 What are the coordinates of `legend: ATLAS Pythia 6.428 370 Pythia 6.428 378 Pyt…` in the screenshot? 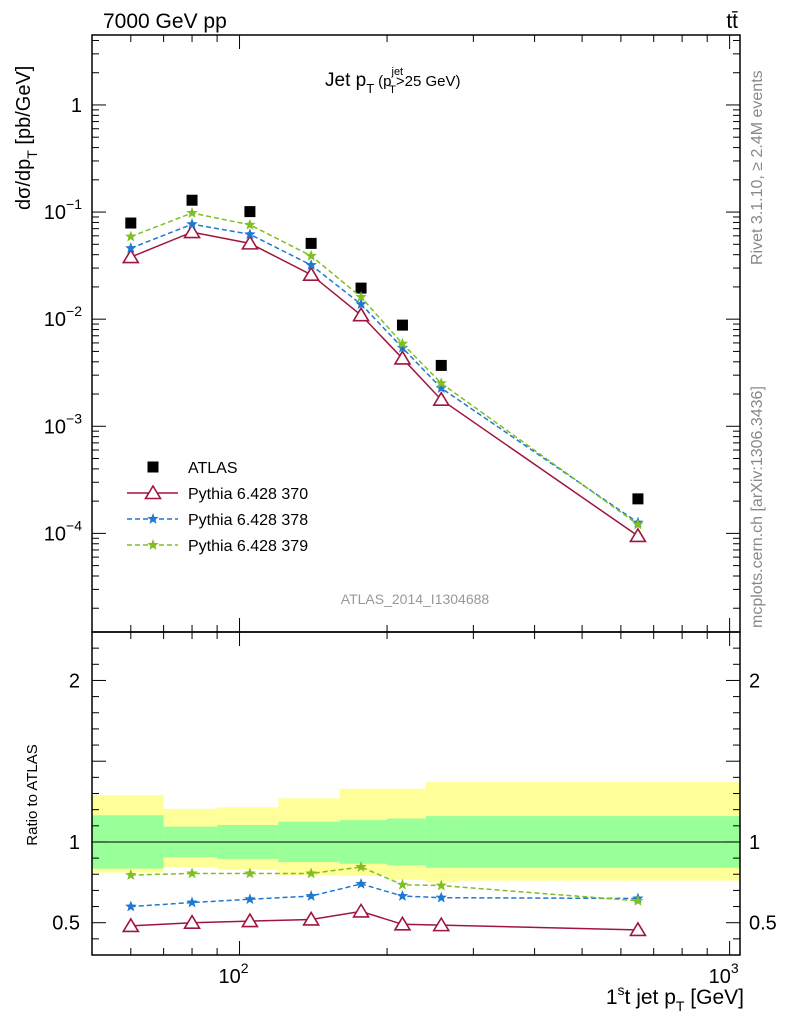 It's located at (217, 507).